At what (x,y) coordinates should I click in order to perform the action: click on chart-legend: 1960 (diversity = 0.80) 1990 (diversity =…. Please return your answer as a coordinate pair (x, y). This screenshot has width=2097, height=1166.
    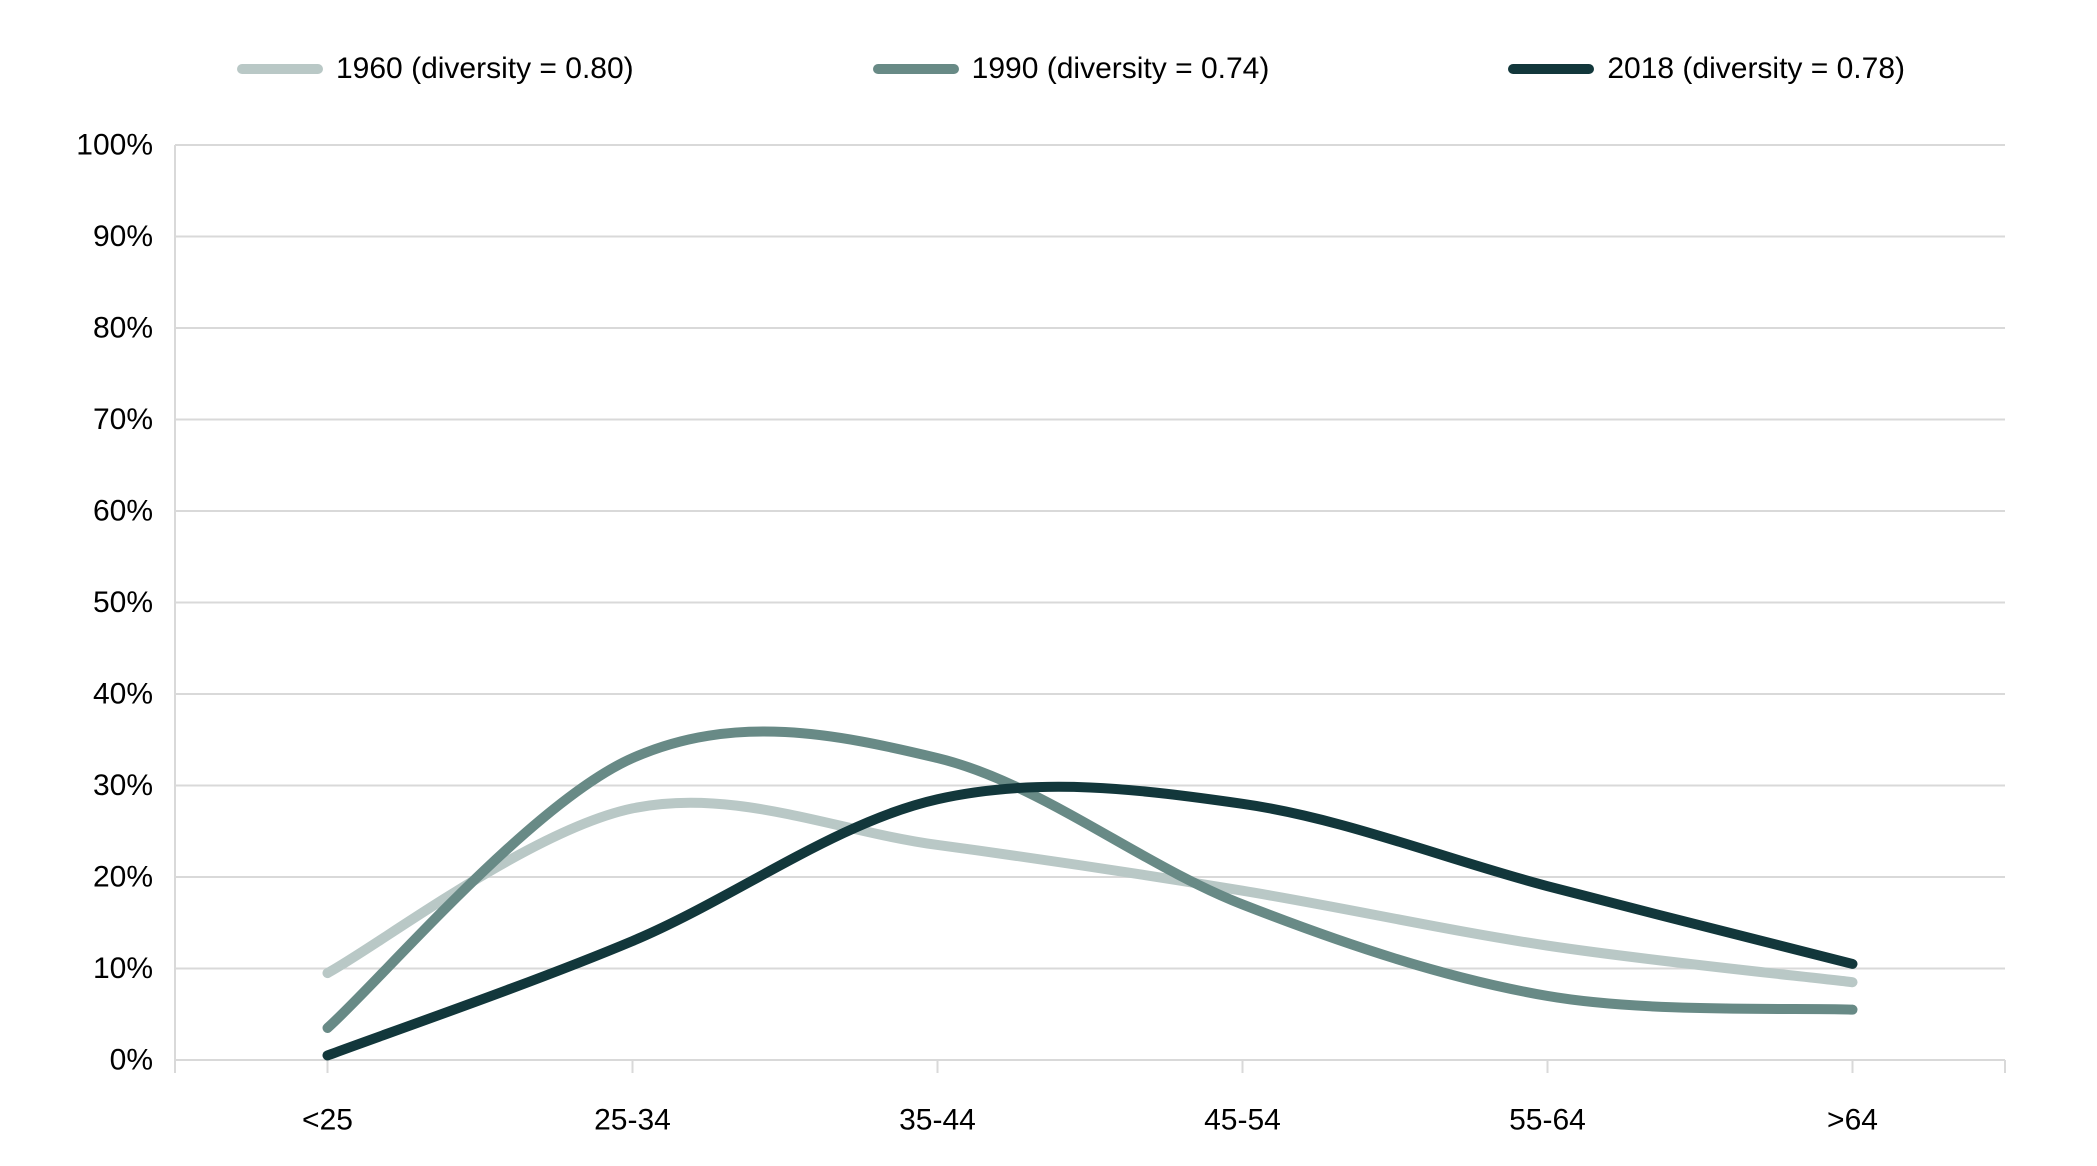
    Looking at the image, I should click on (1071, 69).